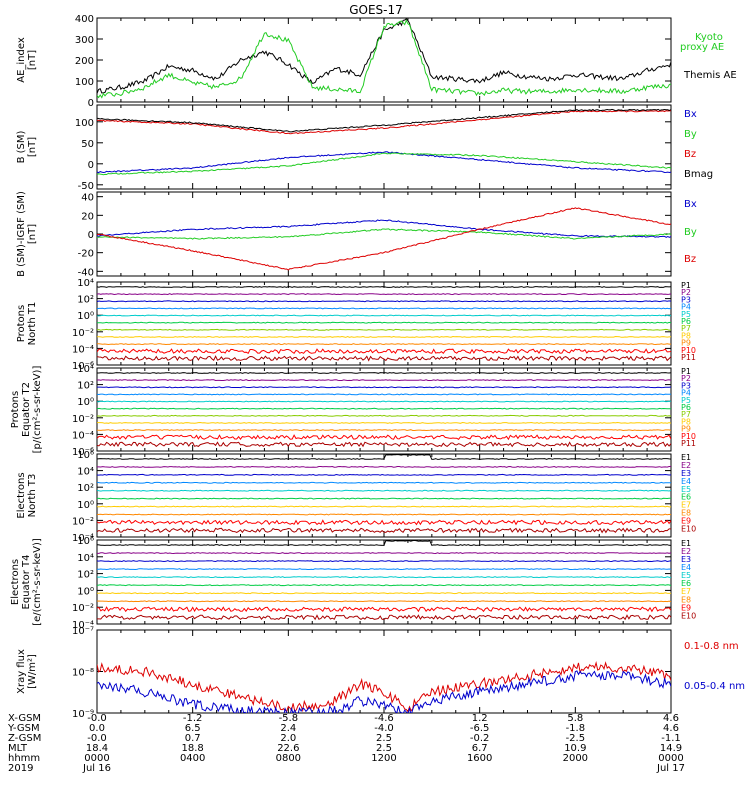  I want to click on panel-xray: 10⁻⁷ 10⁻⁸ 10⁻⁹ Xray flux [W/m²], so click(344, 673).